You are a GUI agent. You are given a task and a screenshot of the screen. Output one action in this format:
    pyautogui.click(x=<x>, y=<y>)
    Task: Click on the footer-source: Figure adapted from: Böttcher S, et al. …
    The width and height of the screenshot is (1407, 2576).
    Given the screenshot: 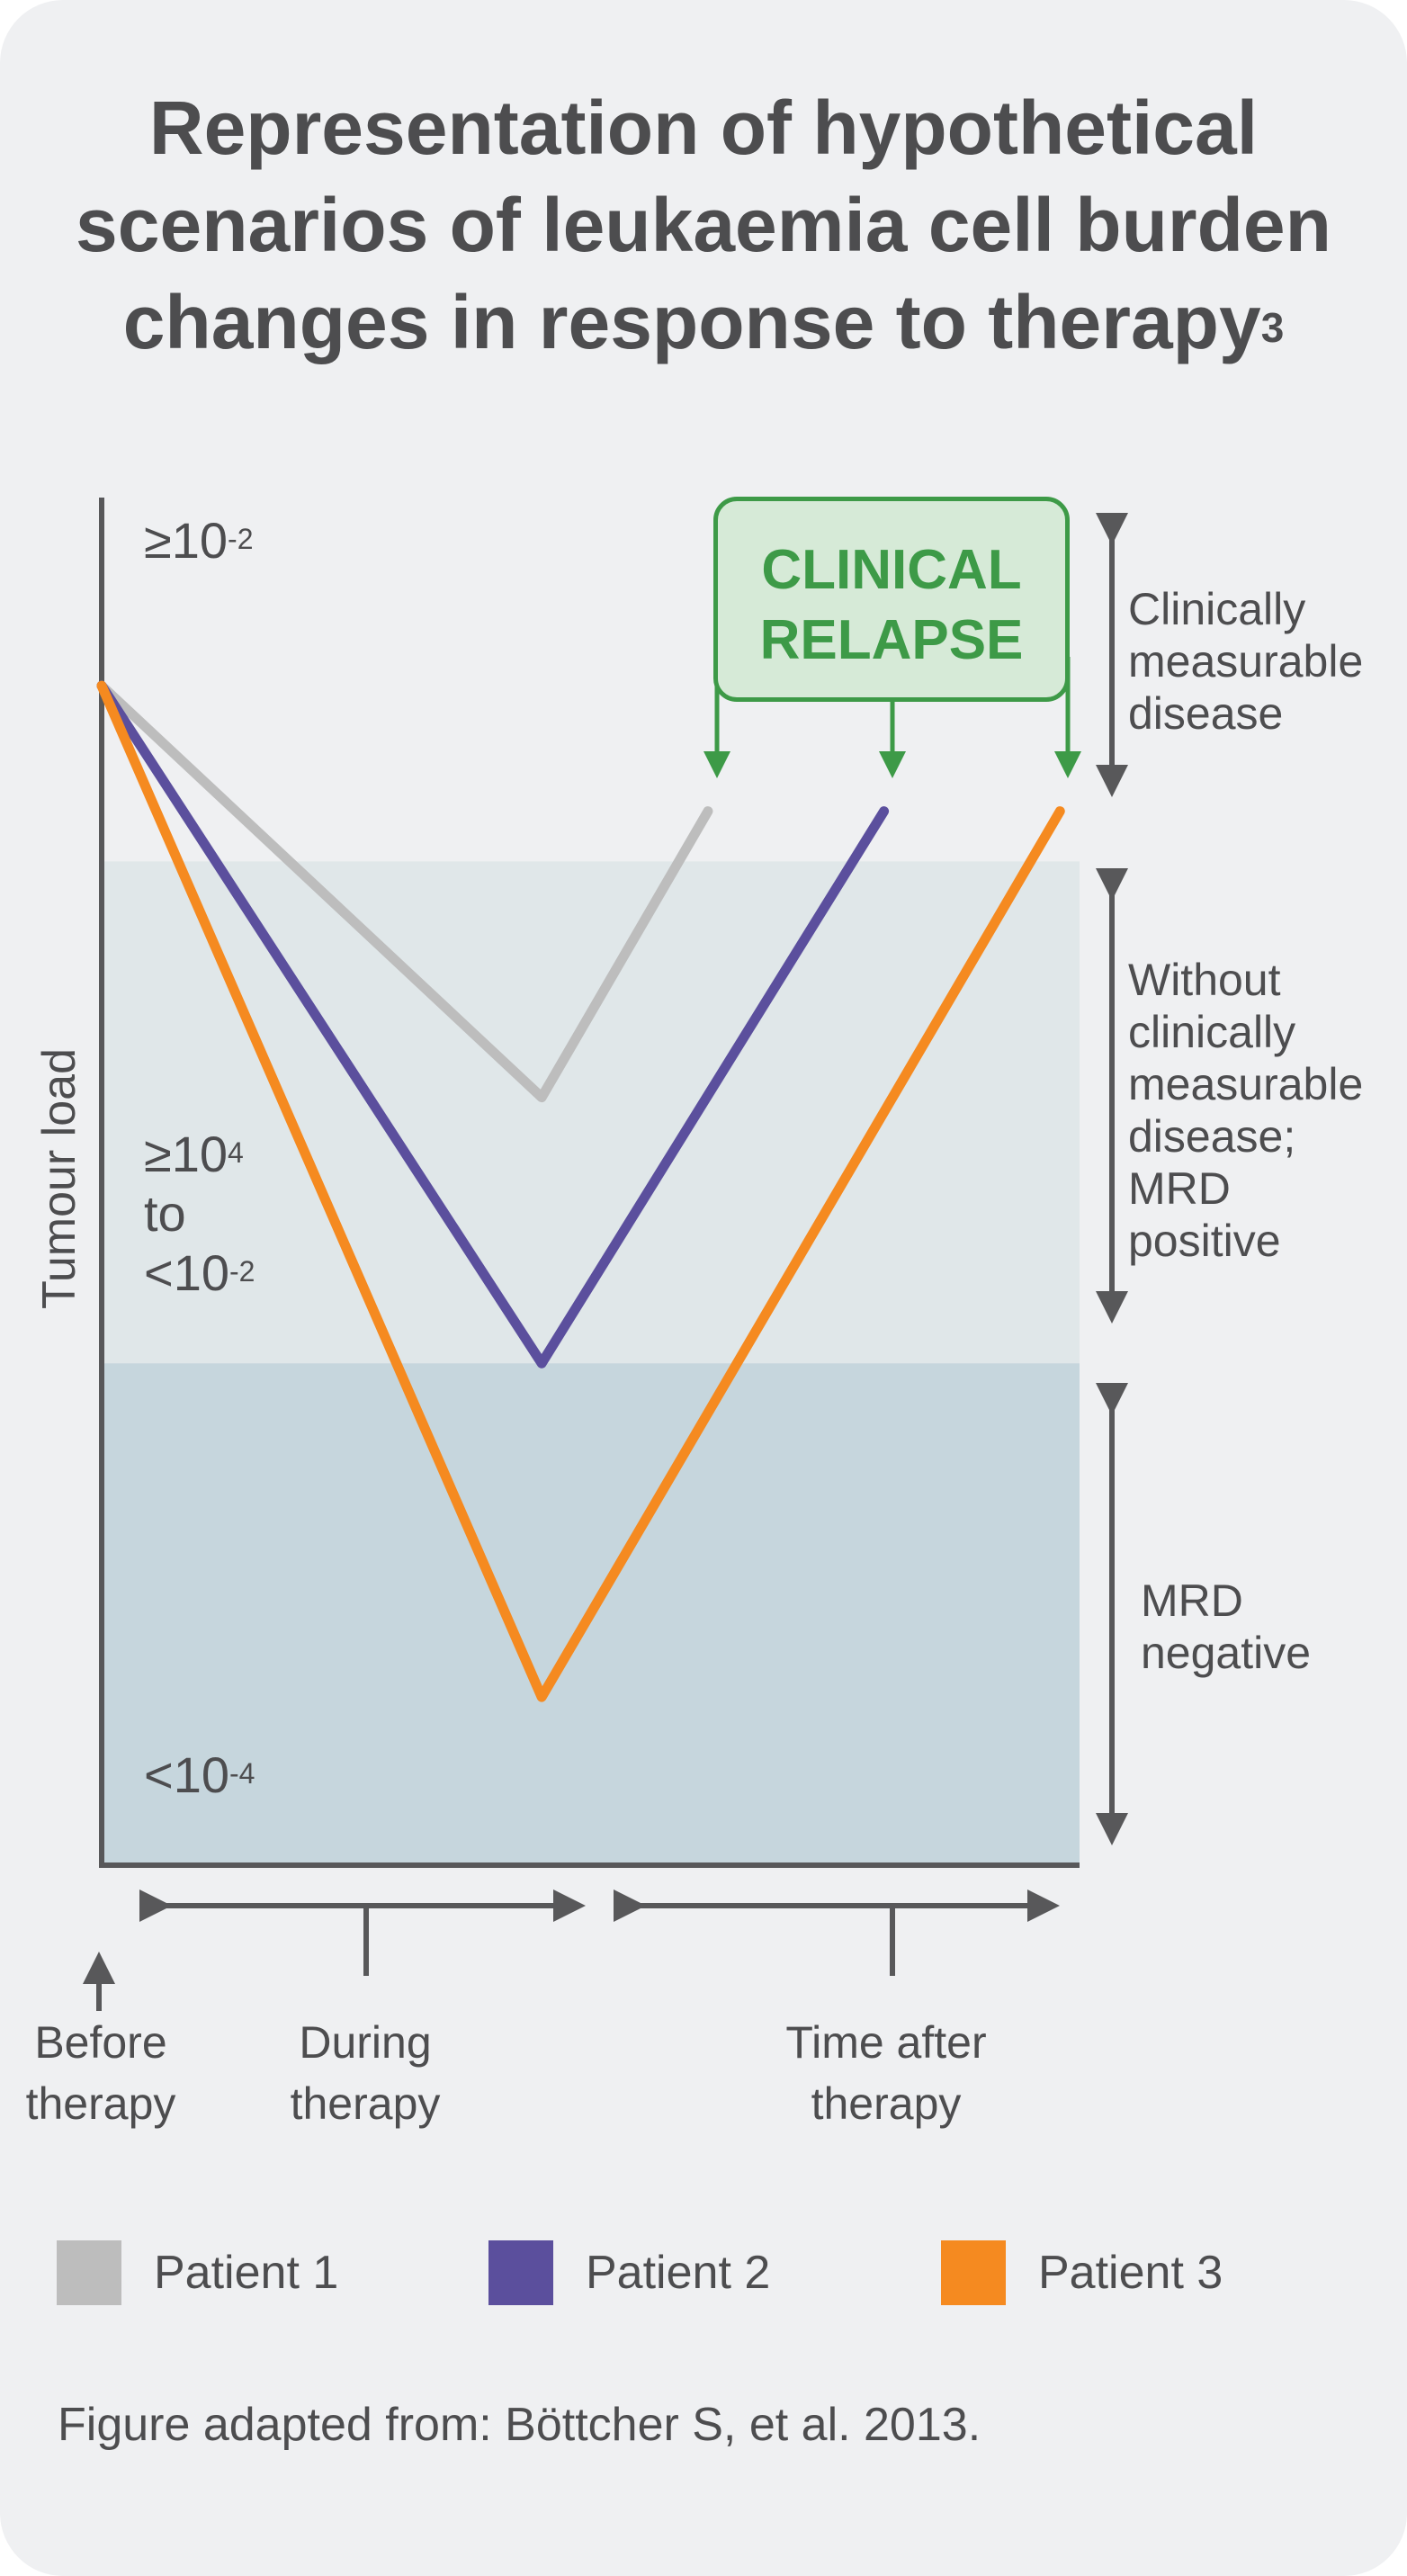 What is the action you would take?
    pyautogui.click(x=520, y=2425)
    